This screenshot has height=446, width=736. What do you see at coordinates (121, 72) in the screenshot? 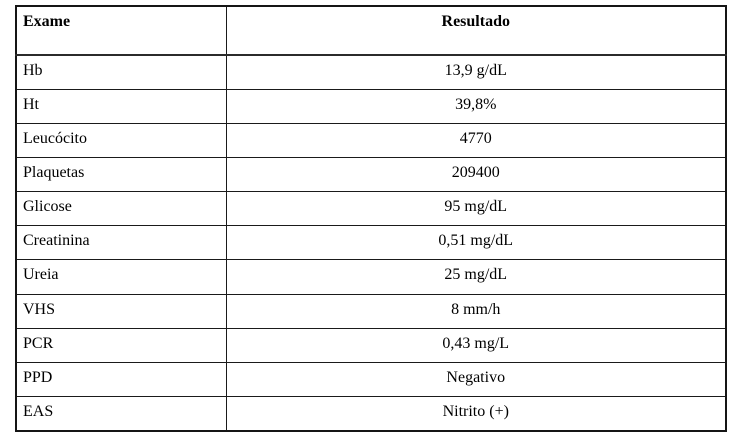
I see `exam-cell: Hb` at bounding box center [121, 72].